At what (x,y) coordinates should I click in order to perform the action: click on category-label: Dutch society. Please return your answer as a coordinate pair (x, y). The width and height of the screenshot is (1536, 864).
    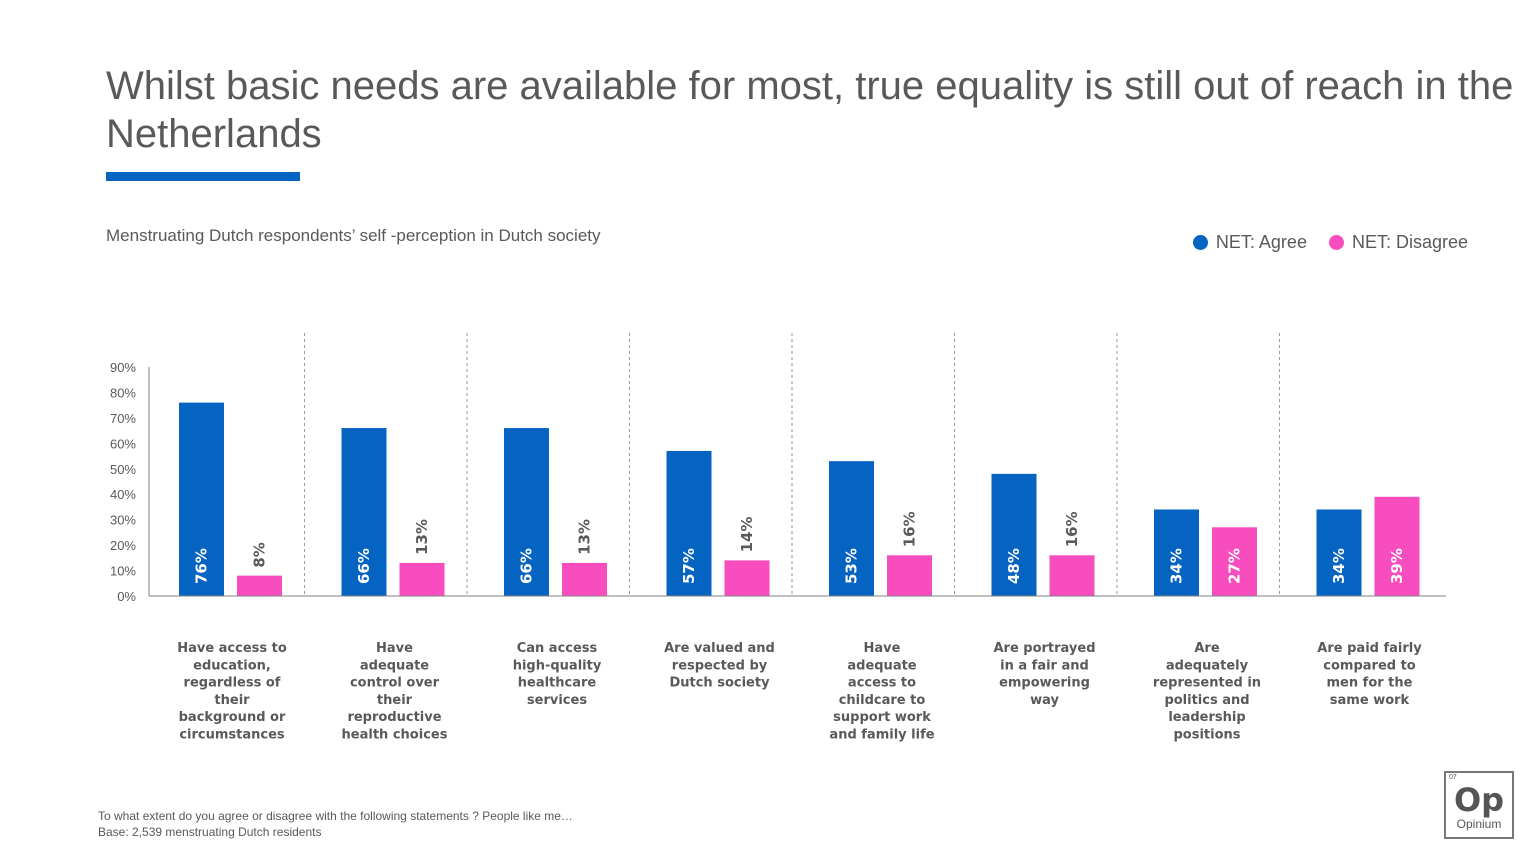
    Looking at the image, I should click on (719, 683).